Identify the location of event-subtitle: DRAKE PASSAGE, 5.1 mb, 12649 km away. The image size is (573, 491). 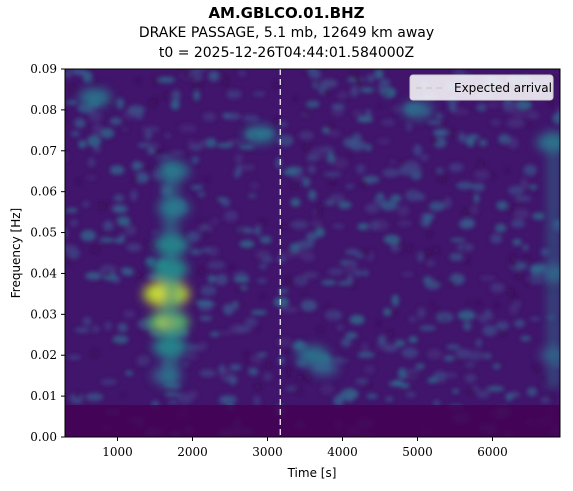
(286, 33).